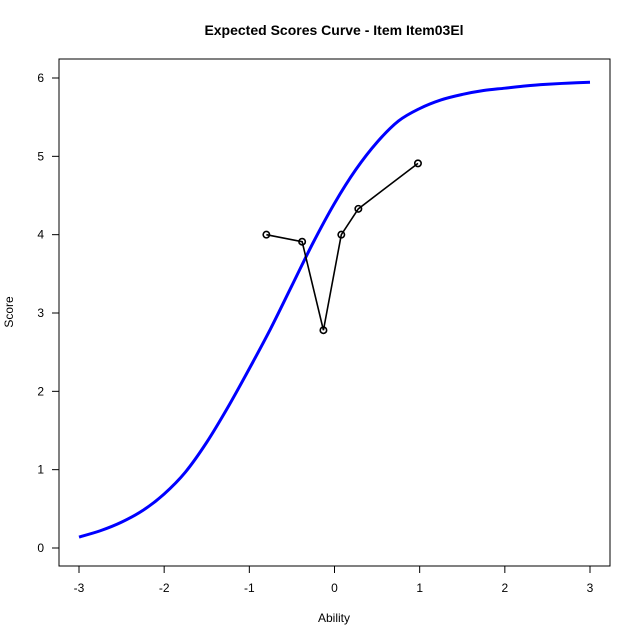  What do you see at coordinates (40, 235) in the screenshot?
I see `y-tick-label: 4` at bounding box center [40, 235].